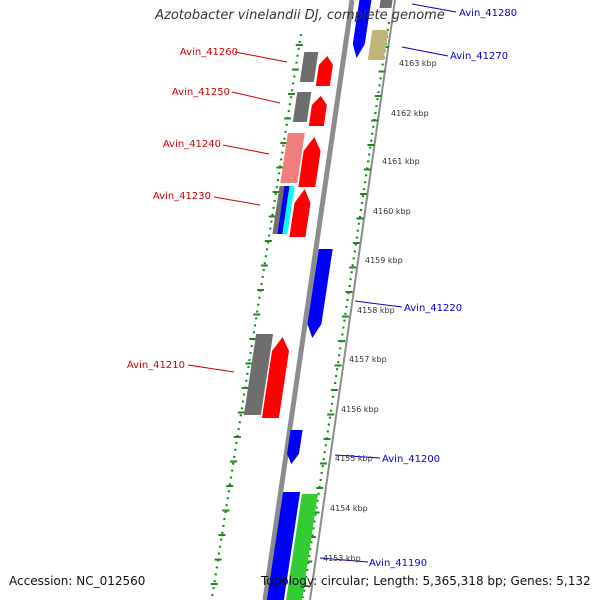 The image size is (600, 600). I want to click on scale-label: 4162 kbp, so click(410, 113).